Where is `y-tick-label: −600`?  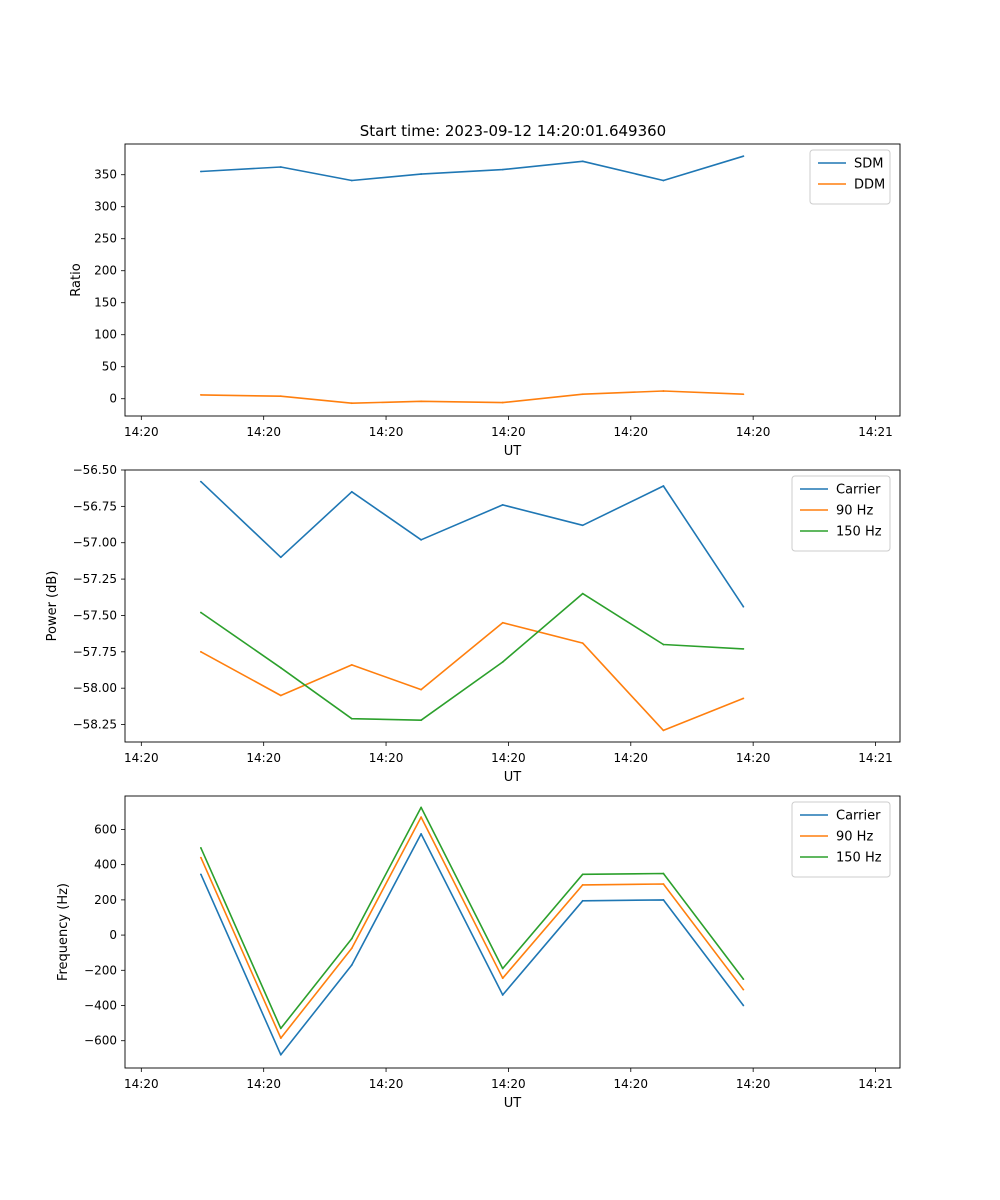 y-tick-label: −600 is located at coordinates (100, 1041).